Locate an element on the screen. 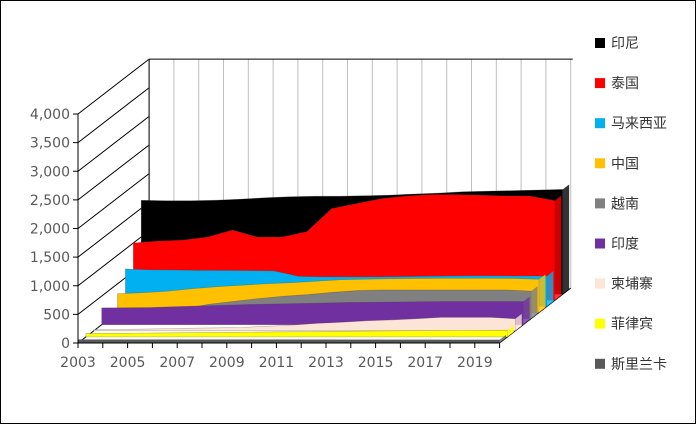  legend-label: 斯里兰卡 is located at coordinates (639, 365).